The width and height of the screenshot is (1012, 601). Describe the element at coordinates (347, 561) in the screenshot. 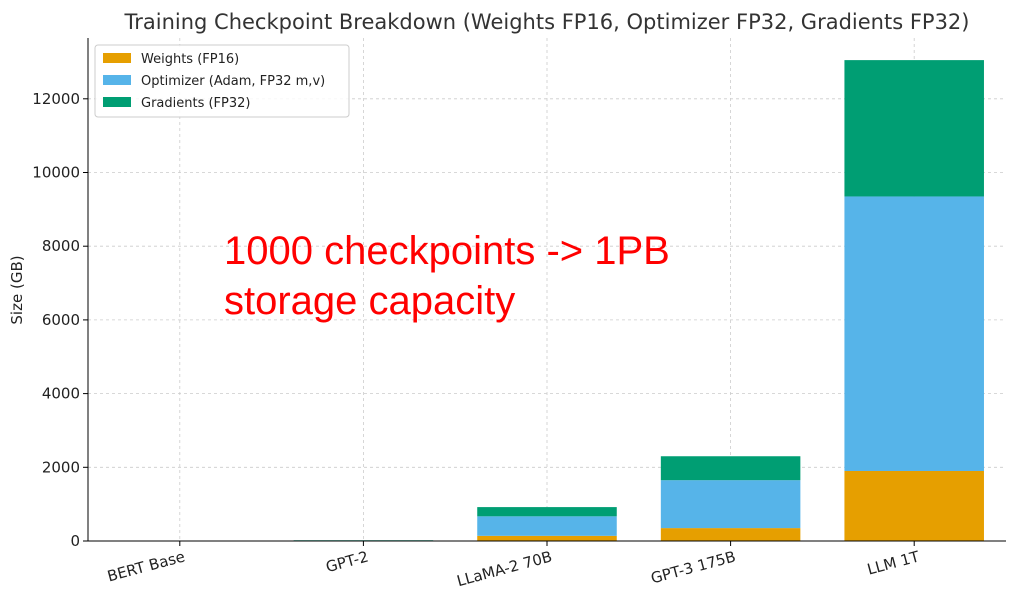

I see `x-tick-label: GPT-2` at that location.